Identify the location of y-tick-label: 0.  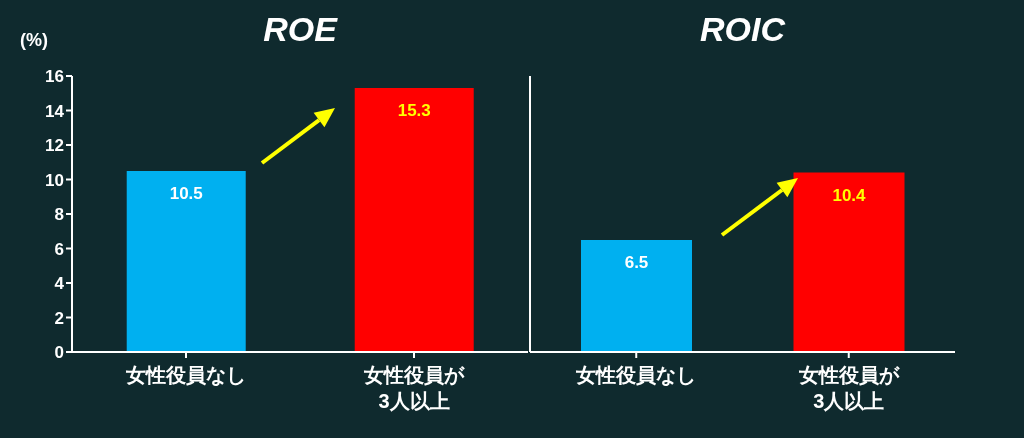
(59, 353).